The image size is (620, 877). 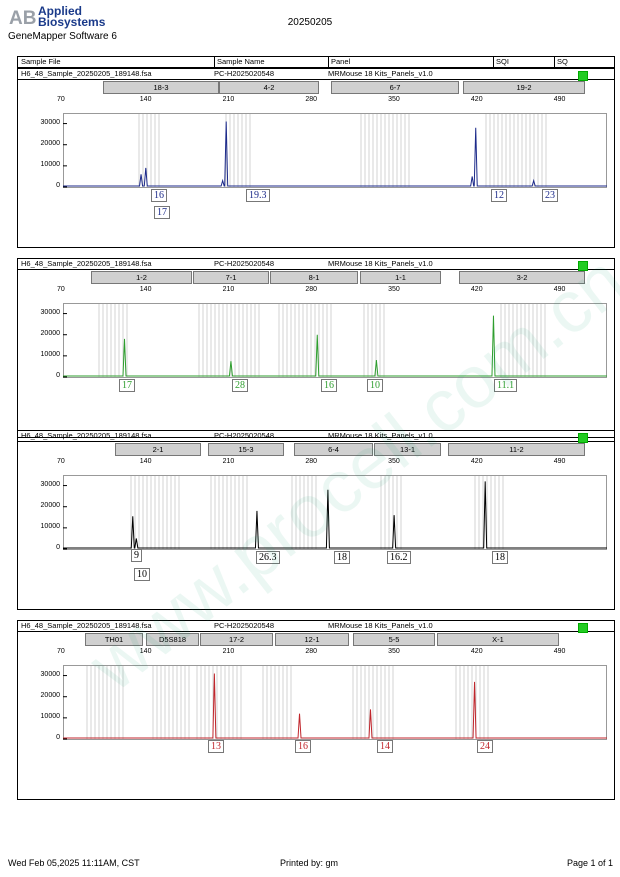 What do you see at coordinates (583, 76) in the screenshot?
I see `quality-status-indicator` at bounding box center [583, 76].